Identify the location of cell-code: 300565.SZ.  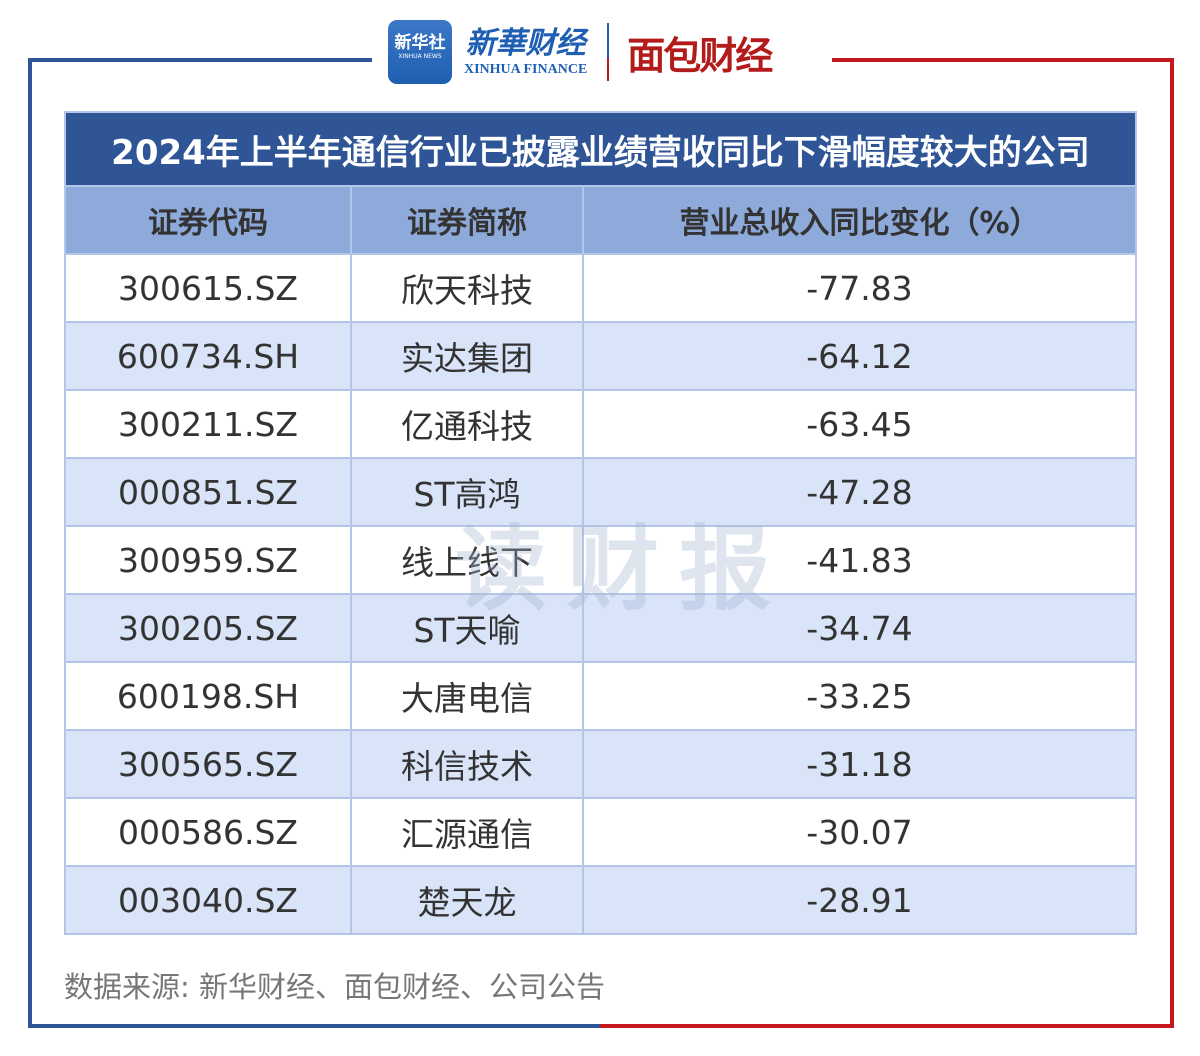
(208, 764).